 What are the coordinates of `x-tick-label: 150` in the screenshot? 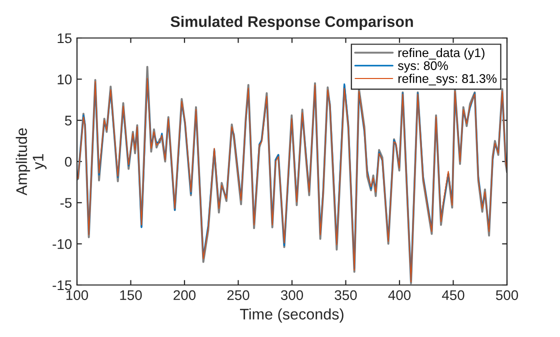 It's located at (131, 295).